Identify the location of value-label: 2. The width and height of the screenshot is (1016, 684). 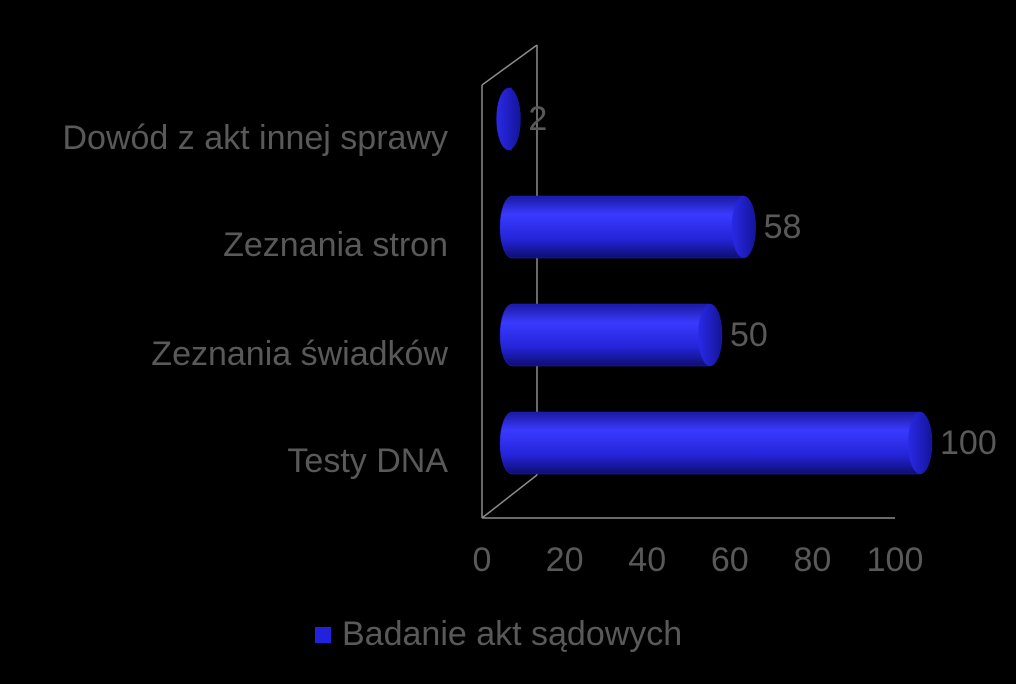
(537, 119).